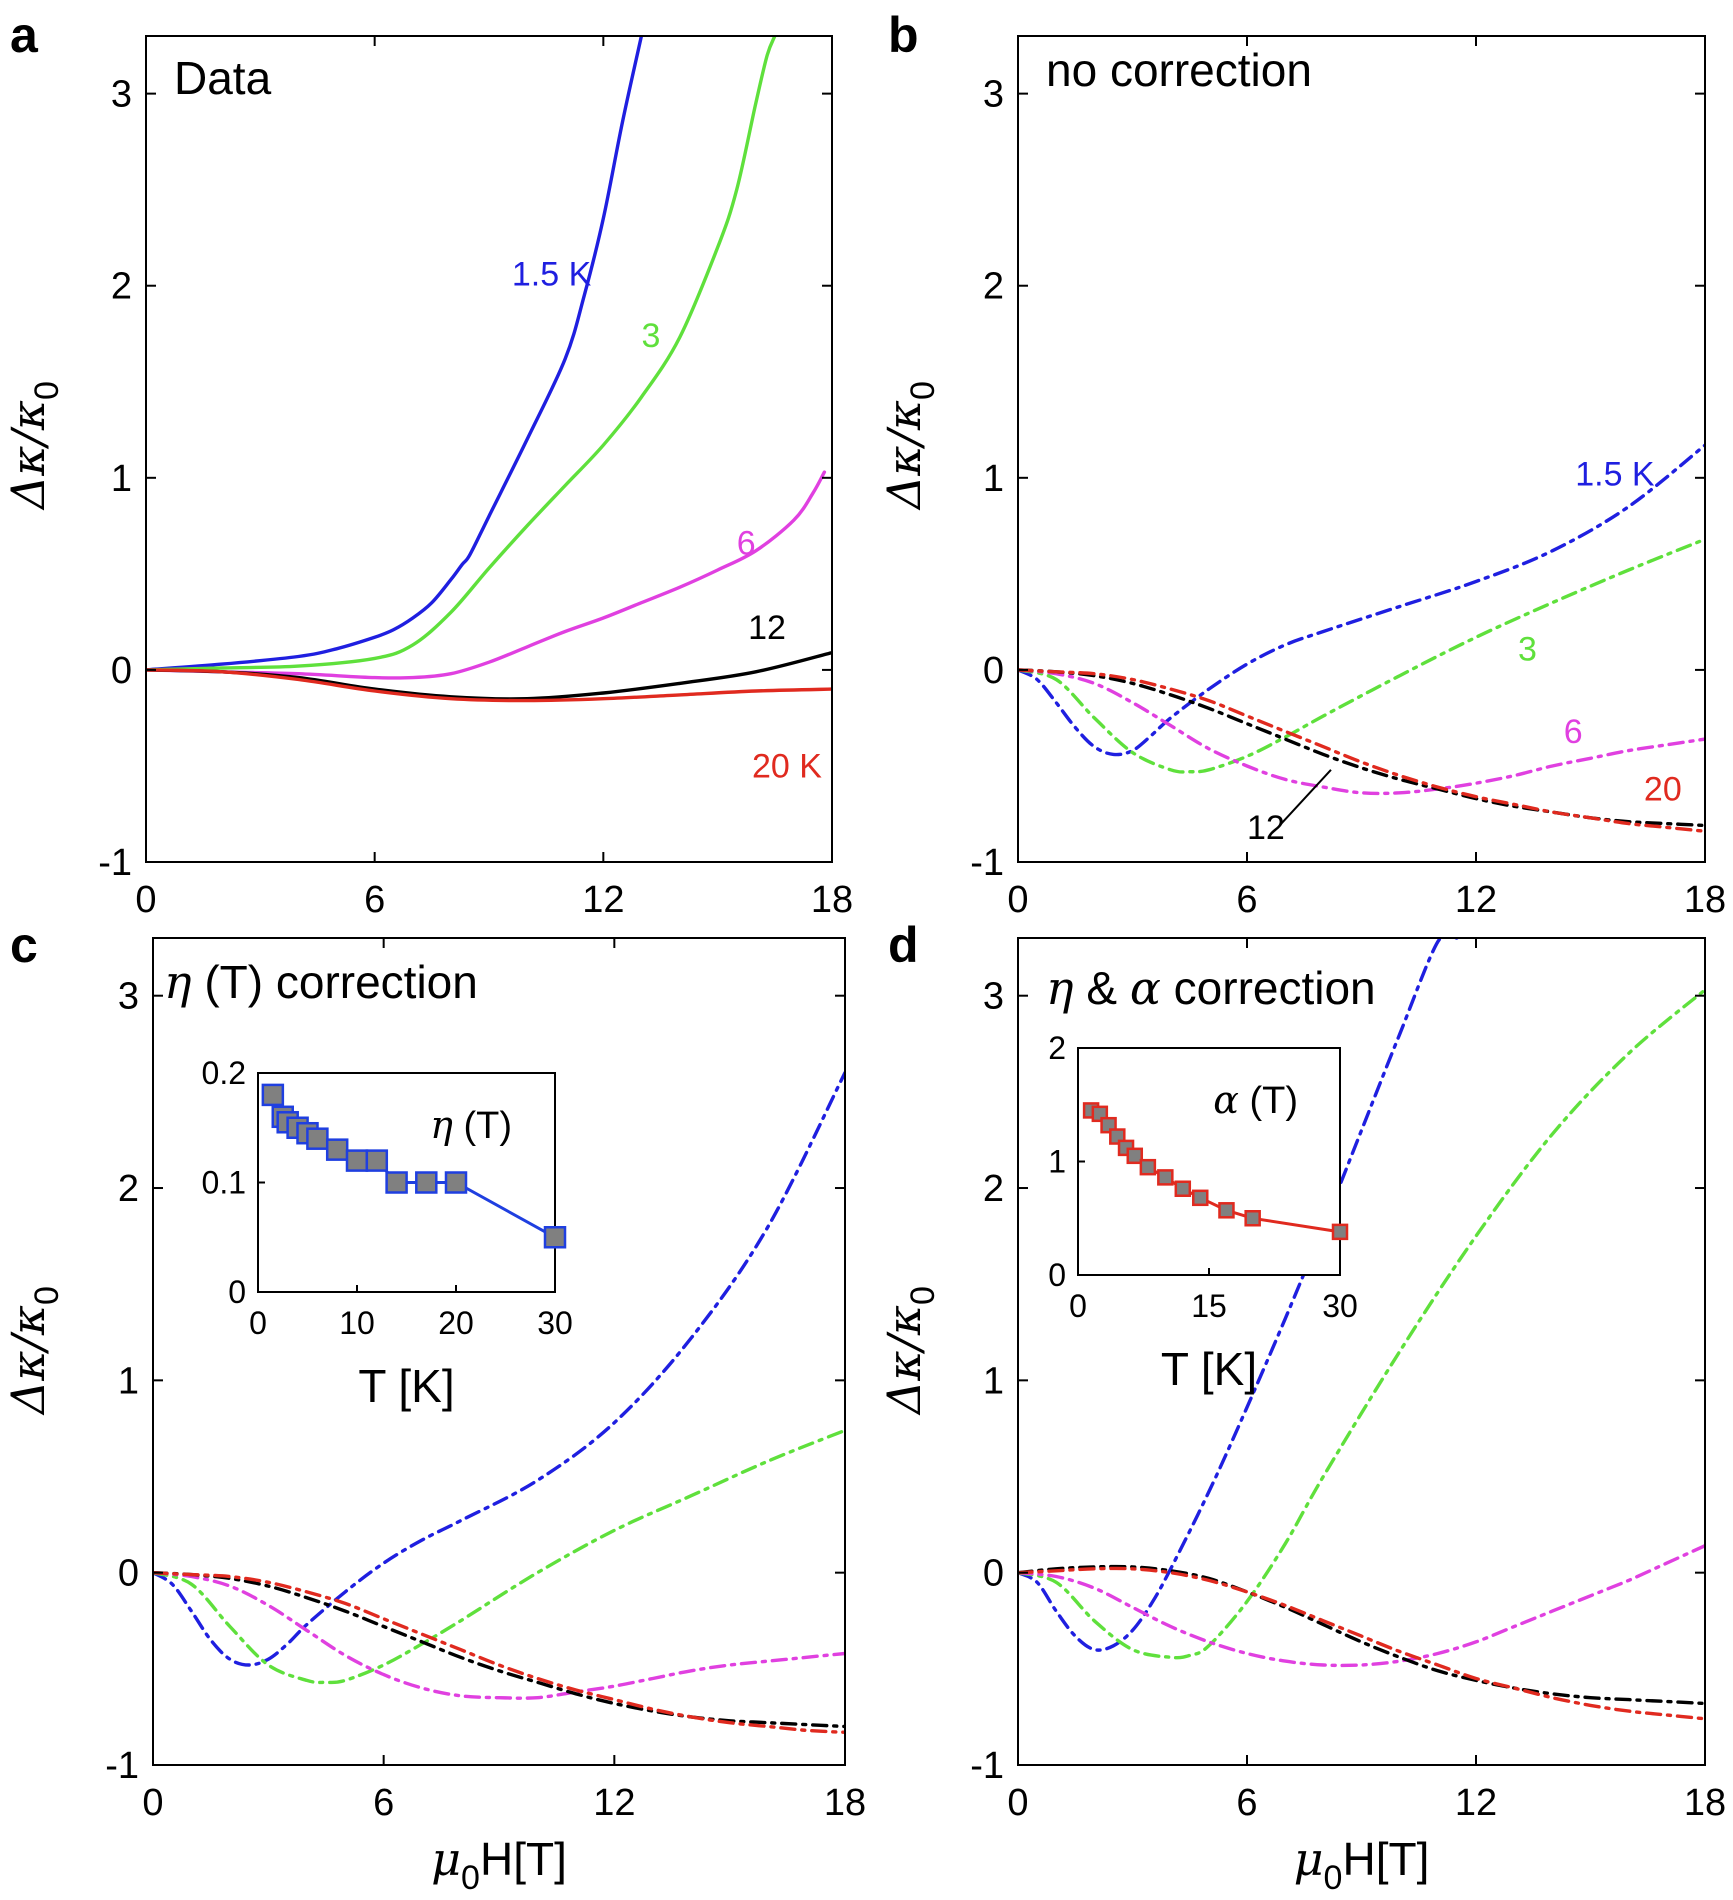 The image size is (1733, 1900). Describe the element at coordinates (787, 766) in the screenshot. I see `series-annotation: 20 K` at that location.